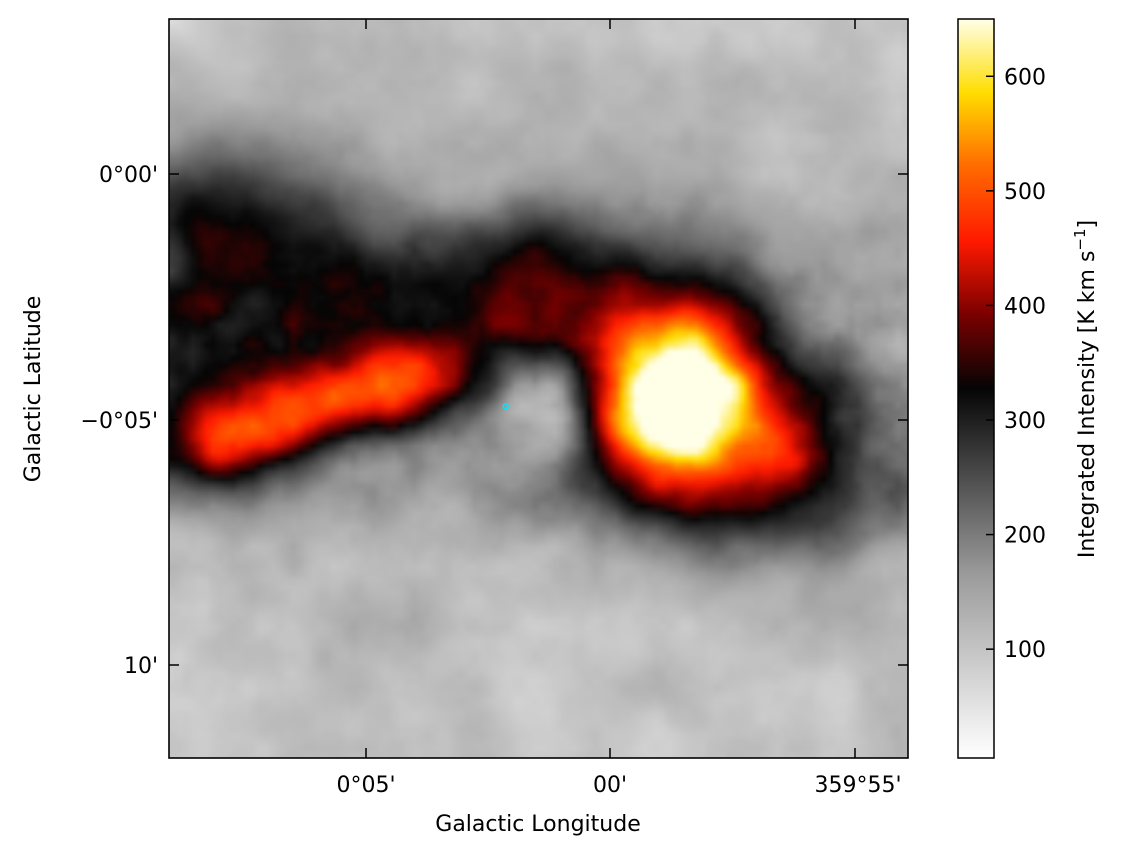  I want to click on colorbar-label: Integrated Intensity [K km s−1], so click(1085, 389).